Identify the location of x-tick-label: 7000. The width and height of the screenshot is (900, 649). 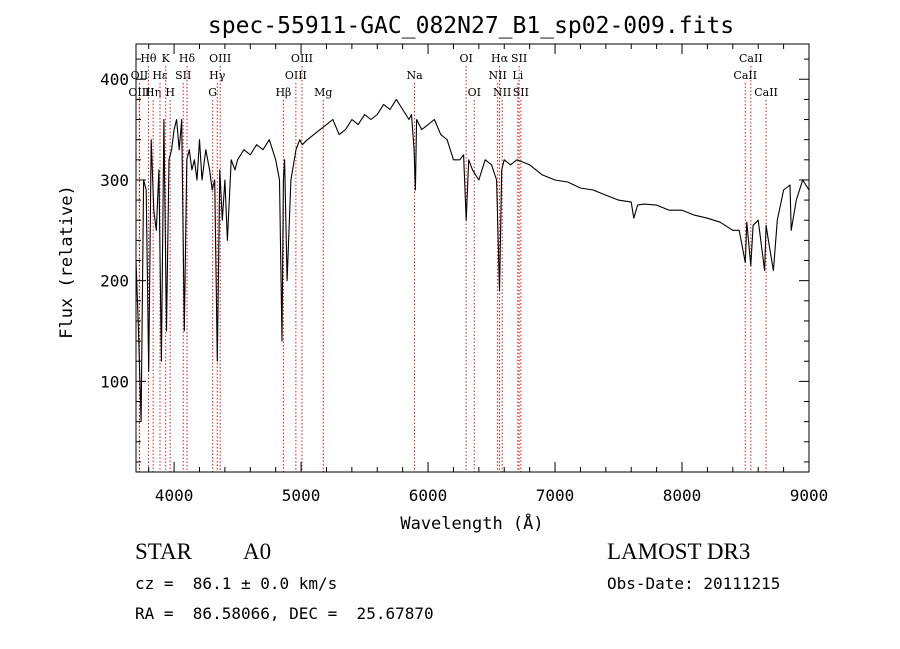
(555, 495).